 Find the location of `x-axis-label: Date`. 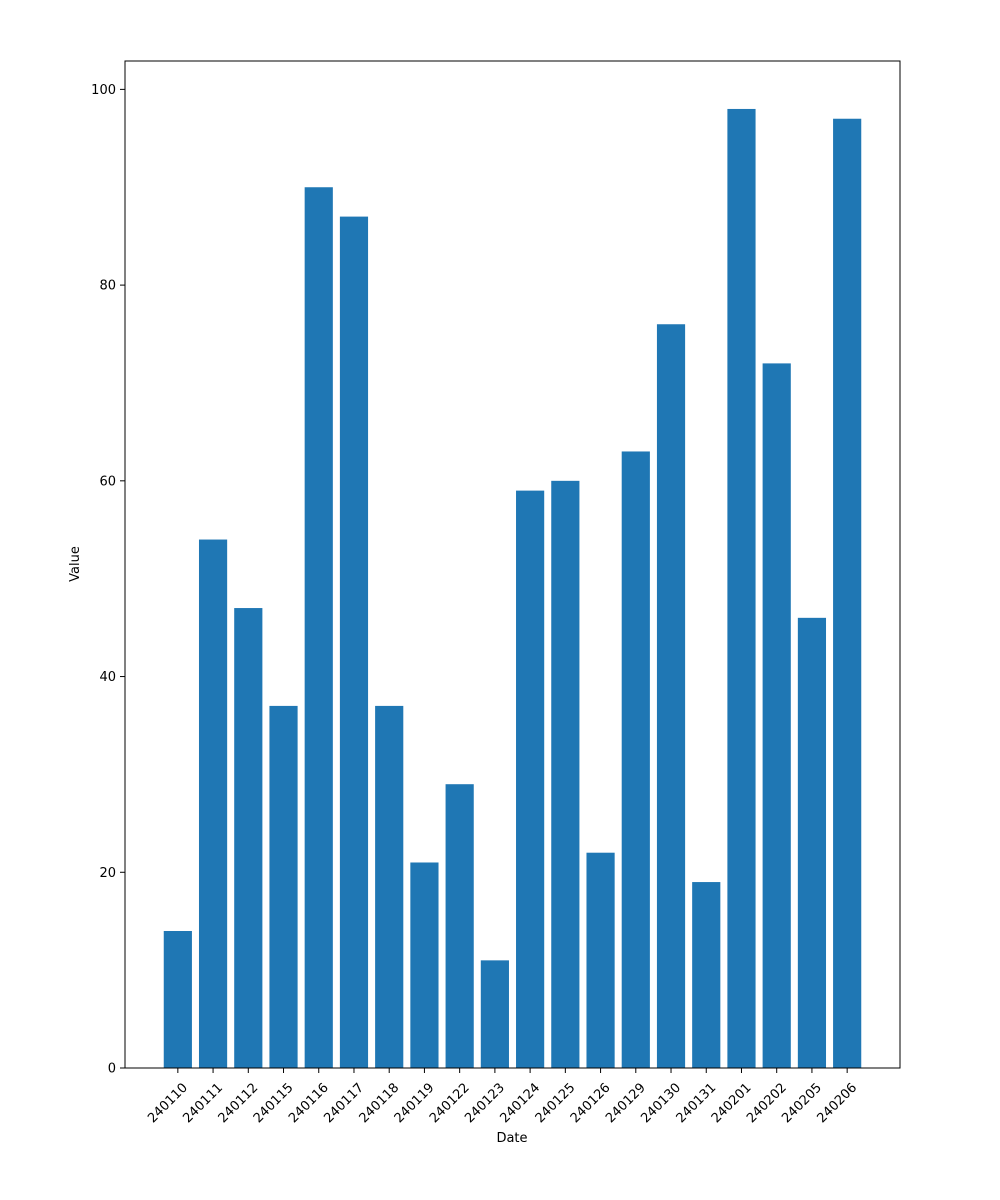

x-axis-label: Date is located at coordinates (511, 1138).